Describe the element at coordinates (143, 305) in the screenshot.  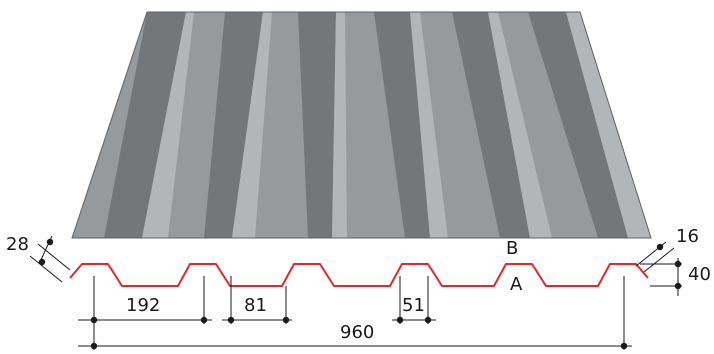
I see `dim-label-192: 192` at that location.